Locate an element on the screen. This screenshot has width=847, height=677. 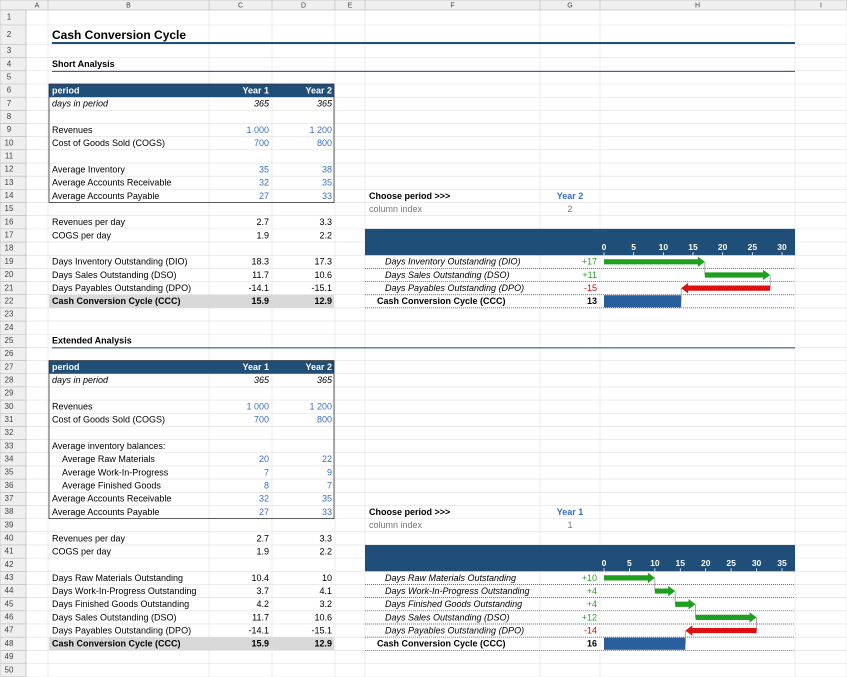
column-header: C is located at coordinates (240, 5).